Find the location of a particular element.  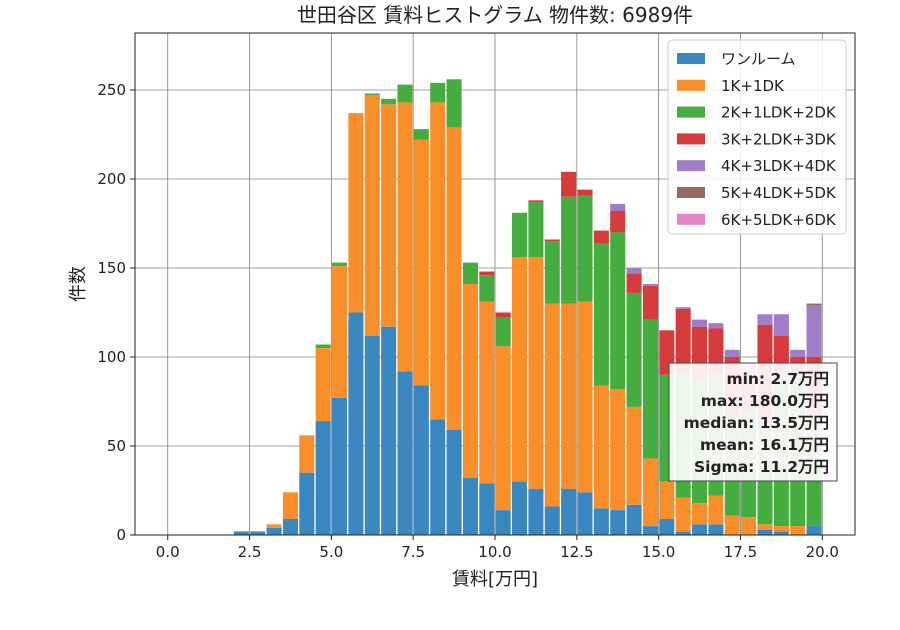

y-tick-label: 200 is located at coordinates (111, 179).